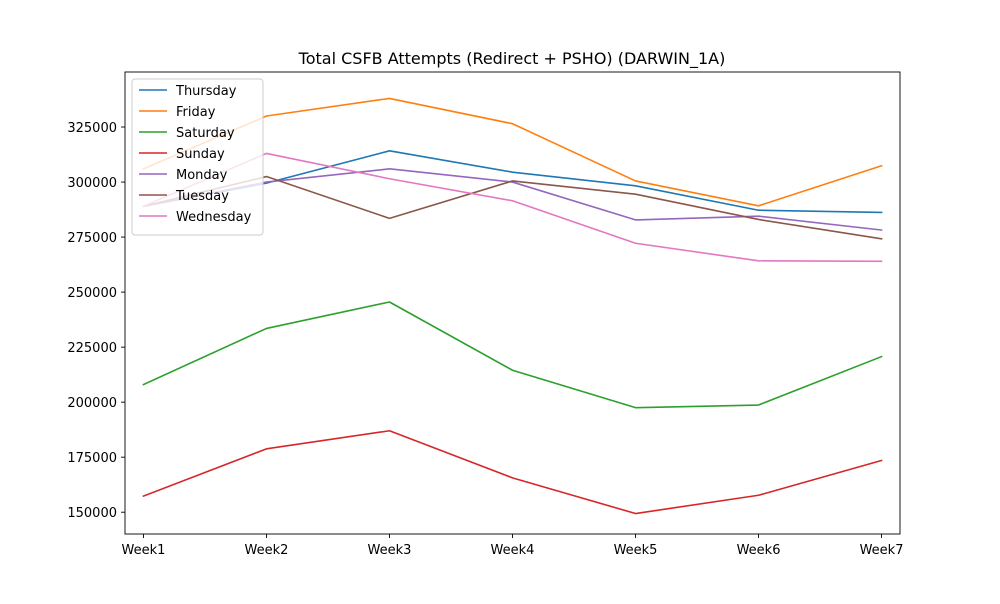 Image resolution: width=1000 pixels, height=604 pixels. I want to click on y-tick-label: 300000, so click(92, 183).